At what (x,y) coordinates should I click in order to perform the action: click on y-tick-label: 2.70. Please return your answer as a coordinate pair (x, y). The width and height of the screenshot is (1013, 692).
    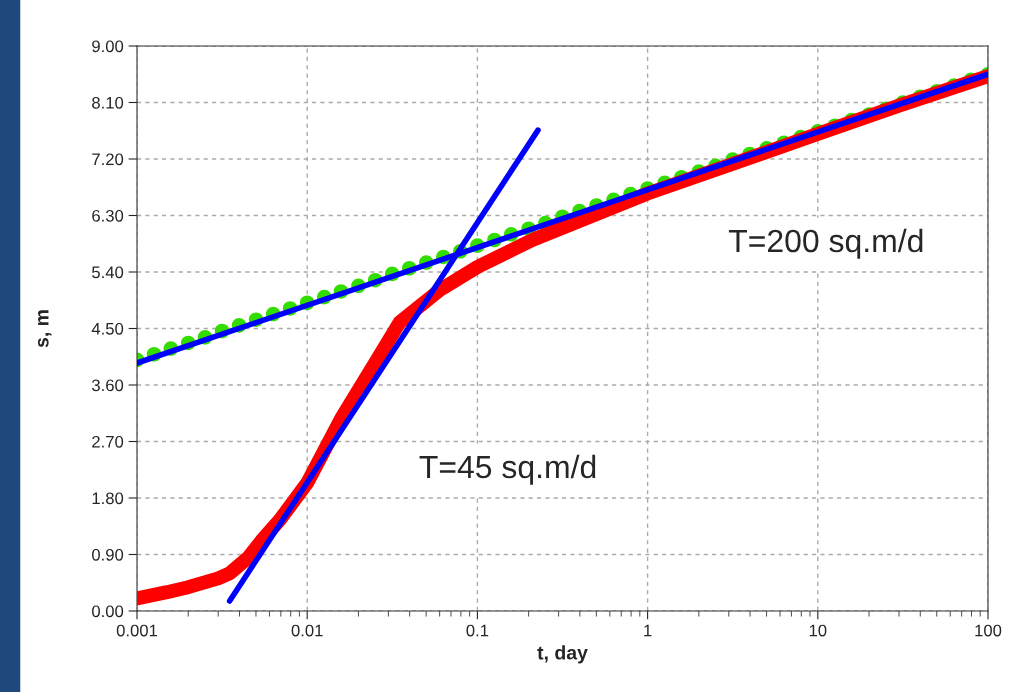
    Looking at the image, I should click on (108, 441).